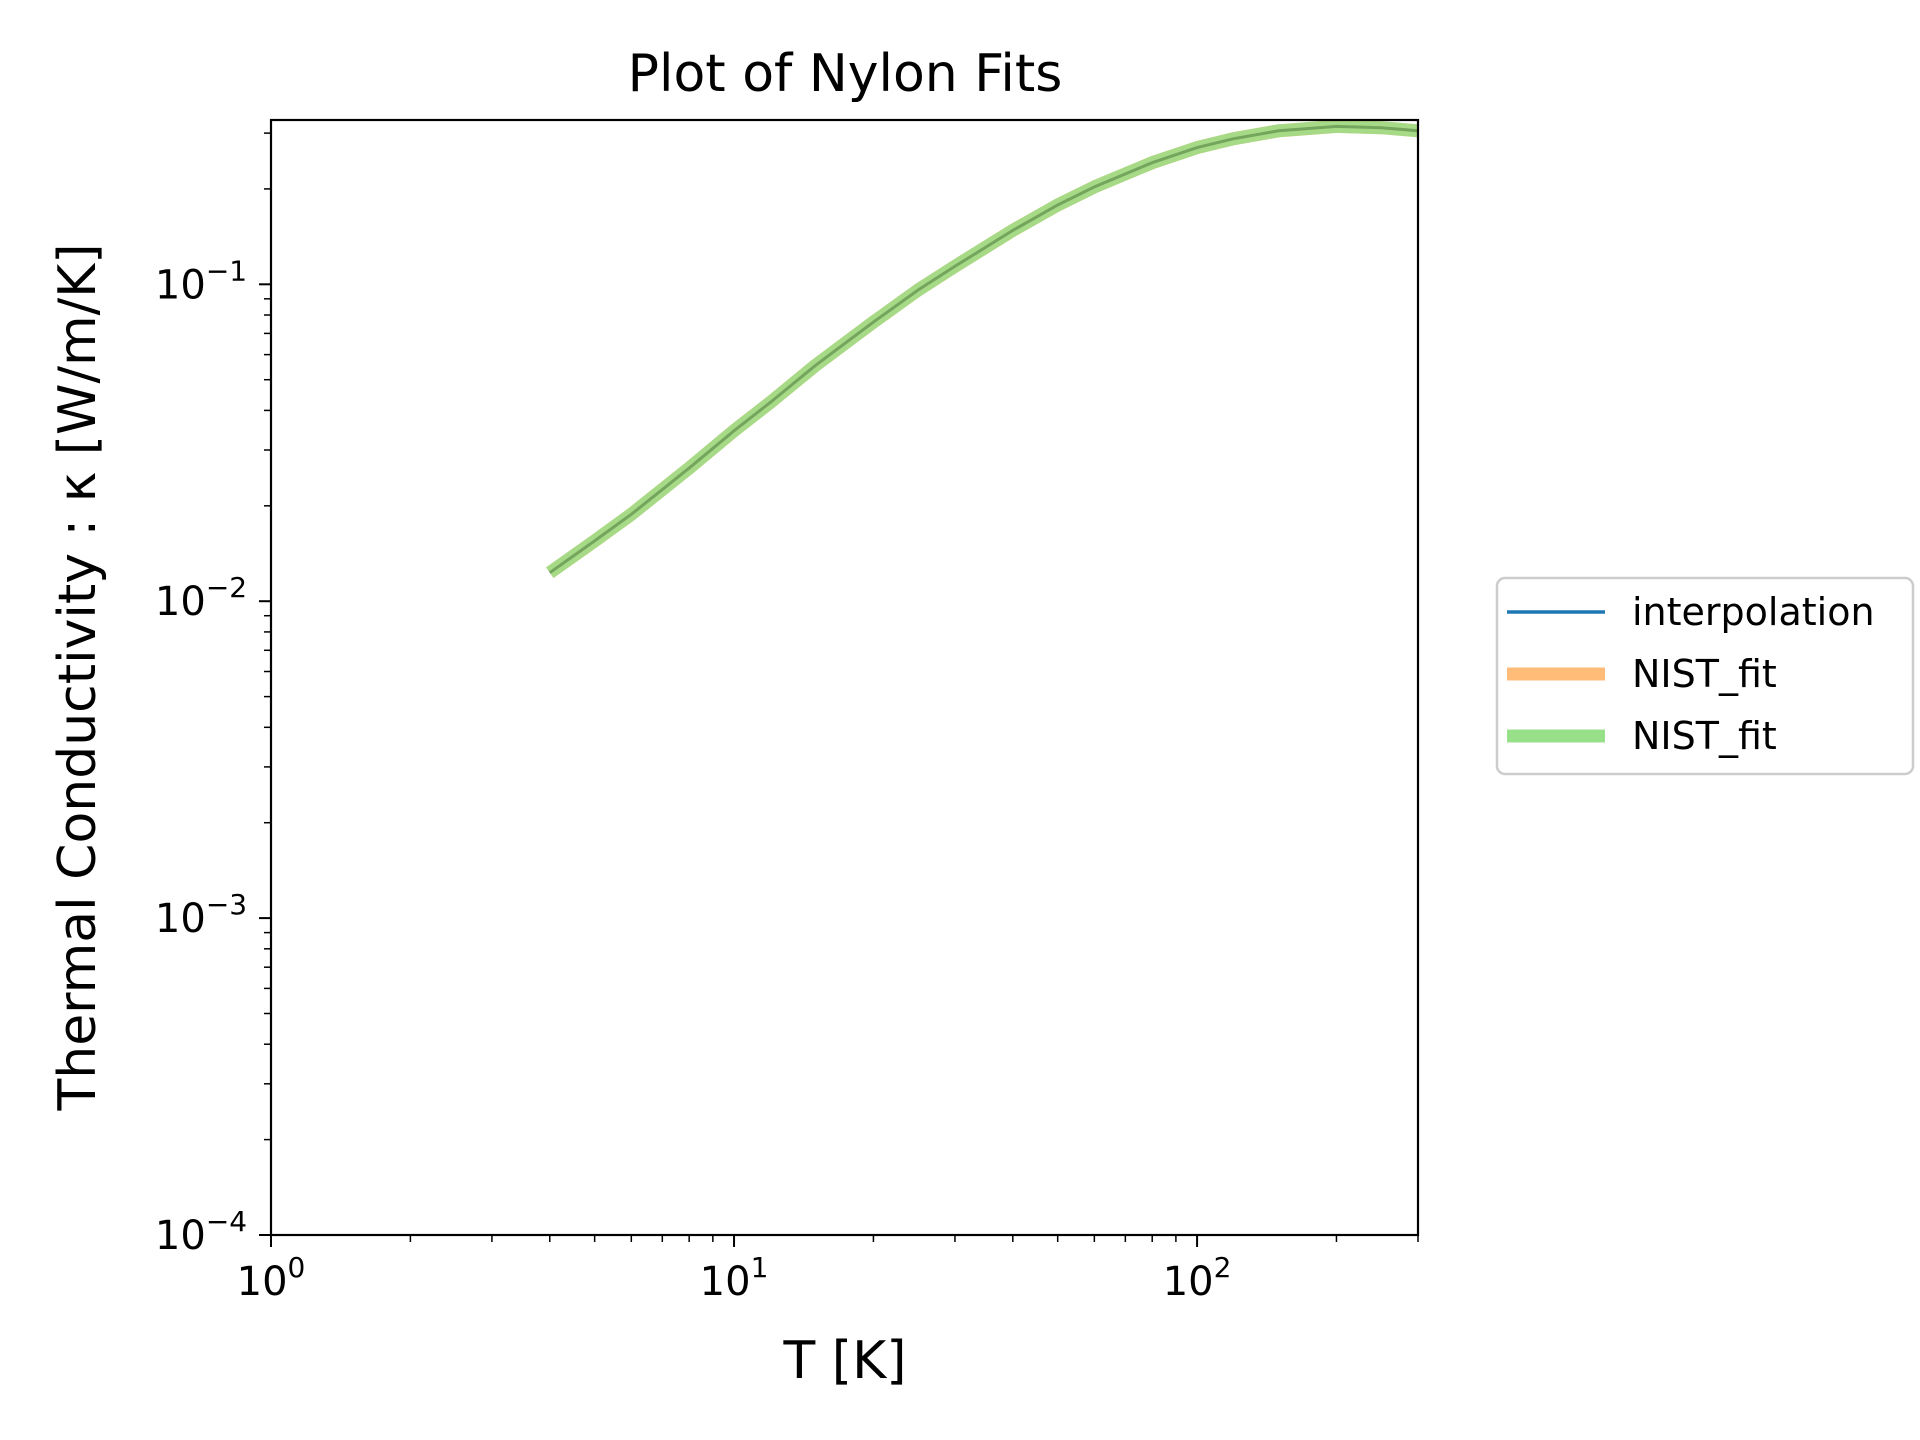 This screenshot has height=1440, width=1920. Describe the element at coordinates (201, 1232) in the screenshot. I see `y-tick-label: 10−4` at that location.